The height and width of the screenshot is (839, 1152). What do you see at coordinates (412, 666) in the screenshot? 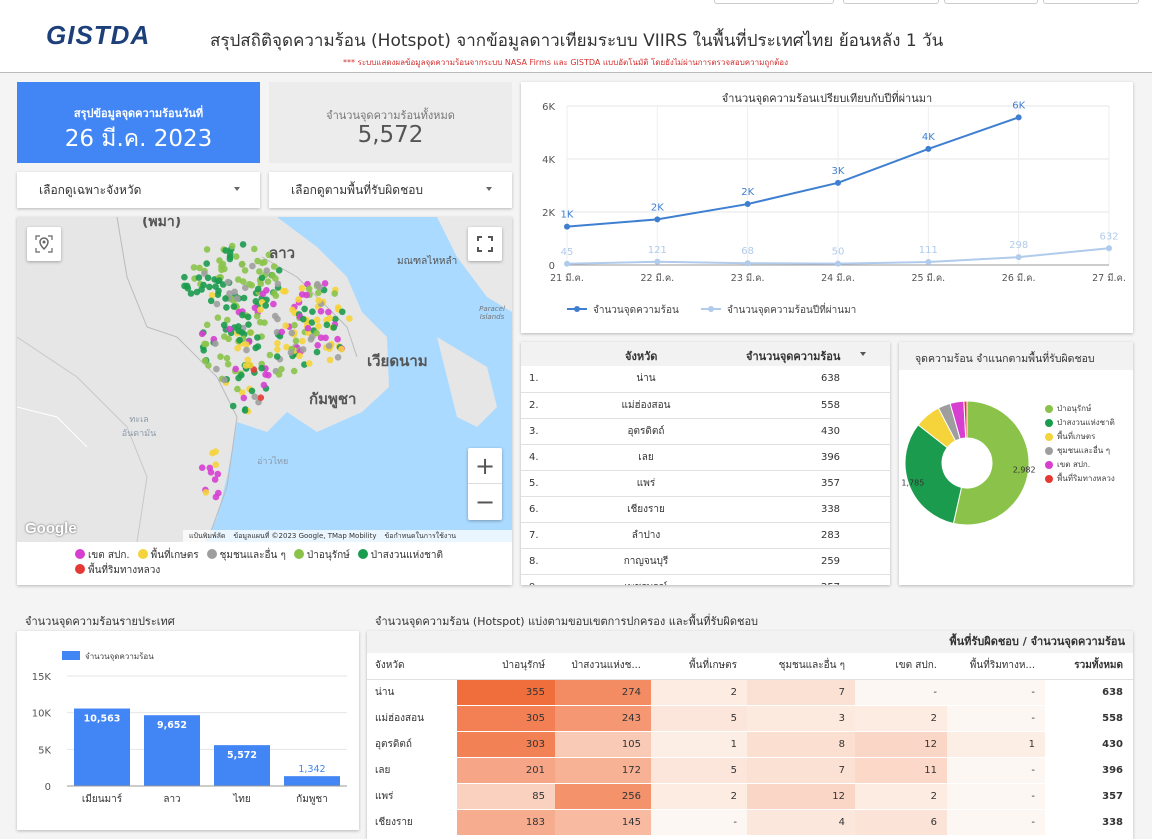
I see `heat-table-column-header: จังหวัด` at bounding box center [412, 666].